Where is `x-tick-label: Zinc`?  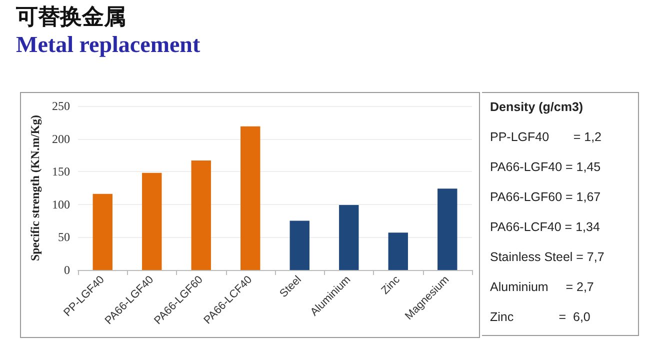 x-tick-label: Zinc is located at coordinates (391, 285).